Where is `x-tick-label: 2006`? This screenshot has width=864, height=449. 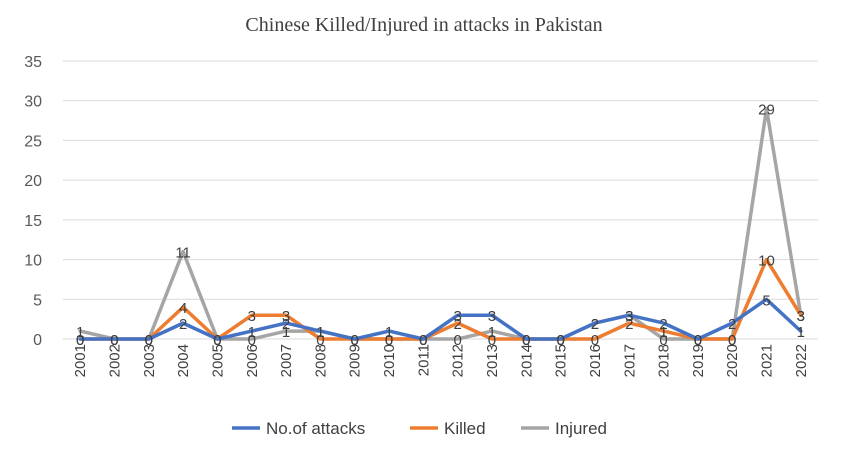
x-tick-label: 2006 is located at coordinates (252, 360).